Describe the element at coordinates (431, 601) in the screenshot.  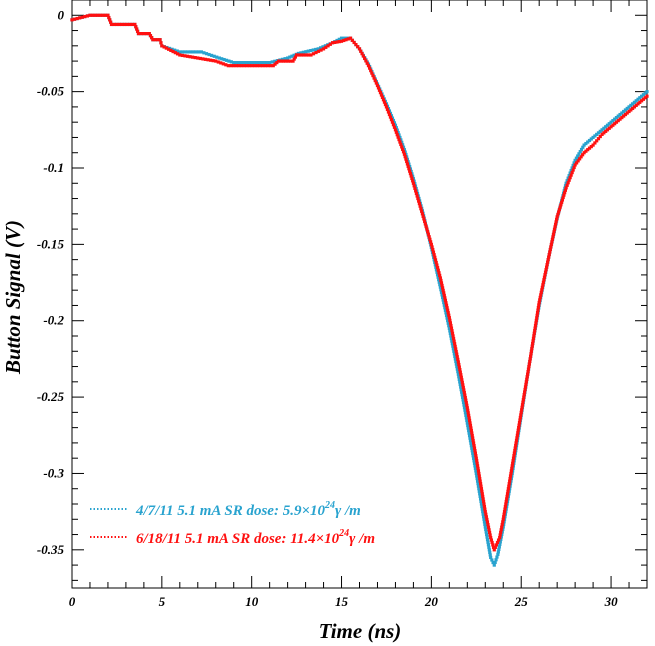
I see `x-tick-label: 20` at that location.